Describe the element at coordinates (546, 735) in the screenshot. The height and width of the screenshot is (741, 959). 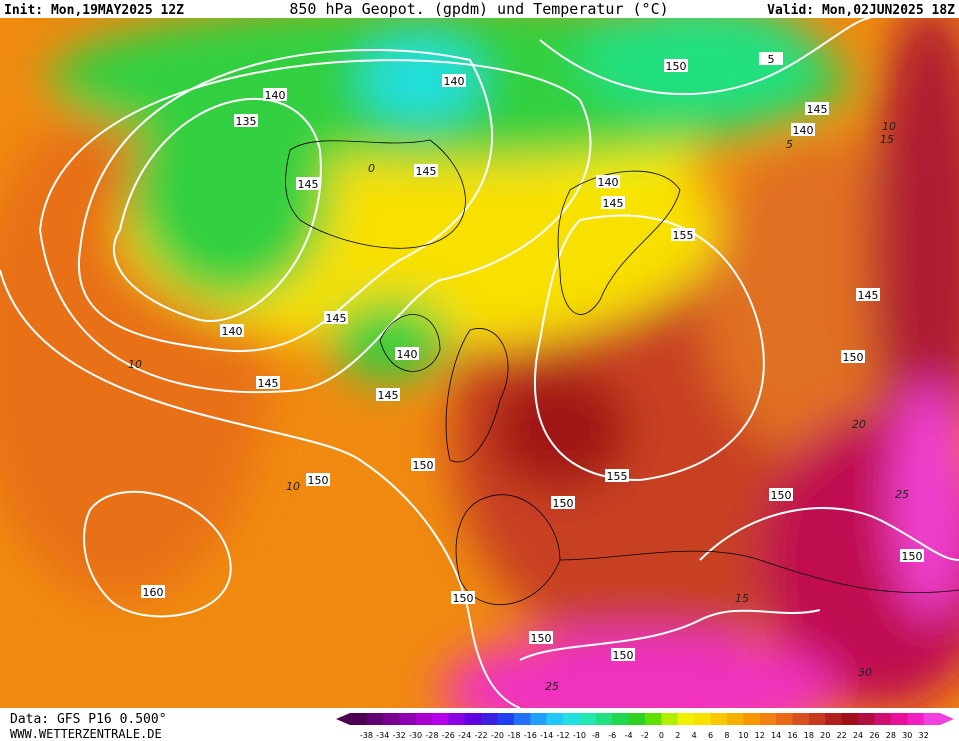
I see `colorbar-label: -14` at that location.